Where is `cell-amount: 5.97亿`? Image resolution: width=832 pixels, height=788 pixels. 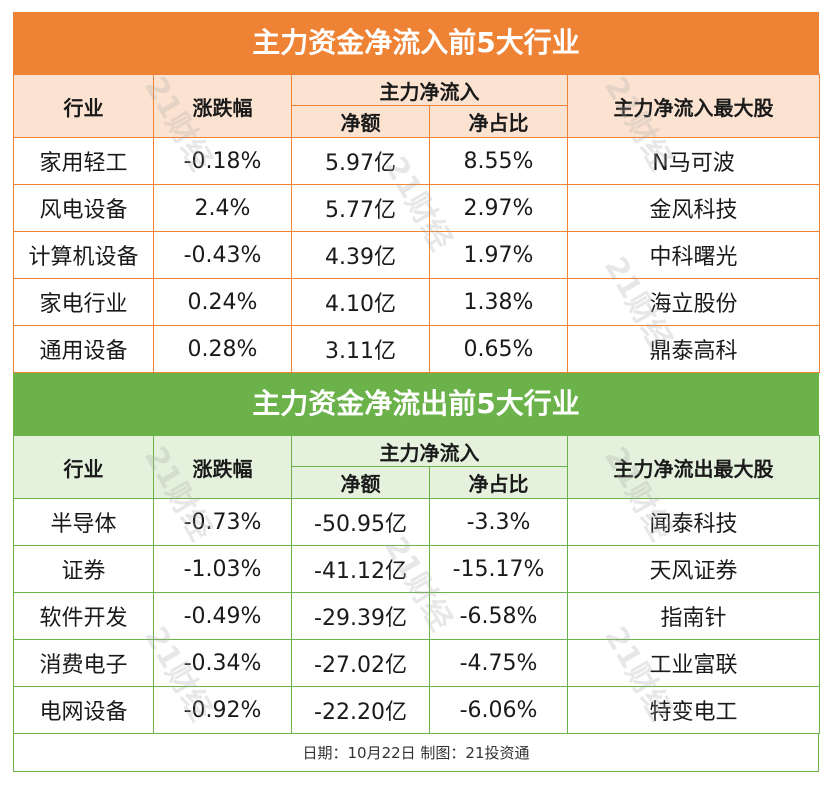
cell-amount: 5.97亿 is located at coordinates (360, 161).